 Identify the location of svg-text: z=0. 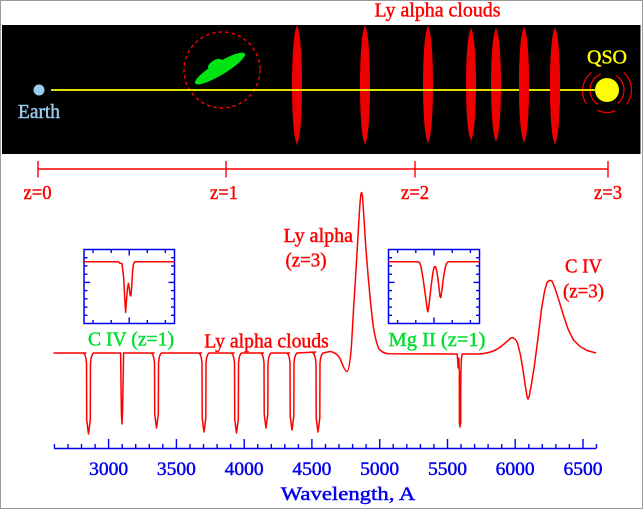
(38, 193).